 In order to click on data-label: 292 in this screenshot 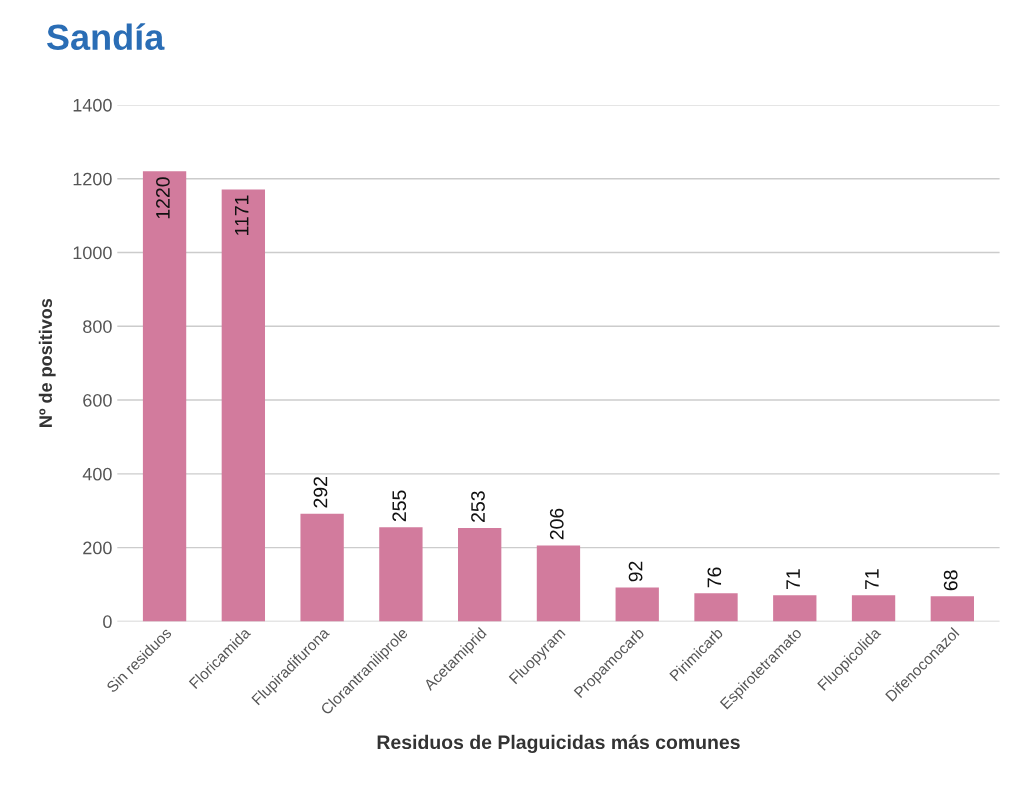, I will do `click(320, 492)`.